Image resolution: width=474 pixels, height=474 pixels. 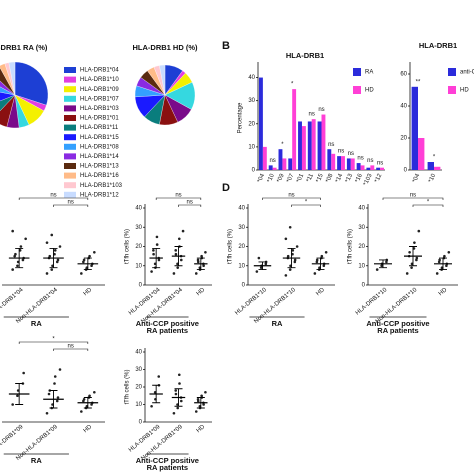 What do you see at coordinates (350, 177) in the screenshot?
I see `x-tick-label: *13` at bounding box center [350, 177].